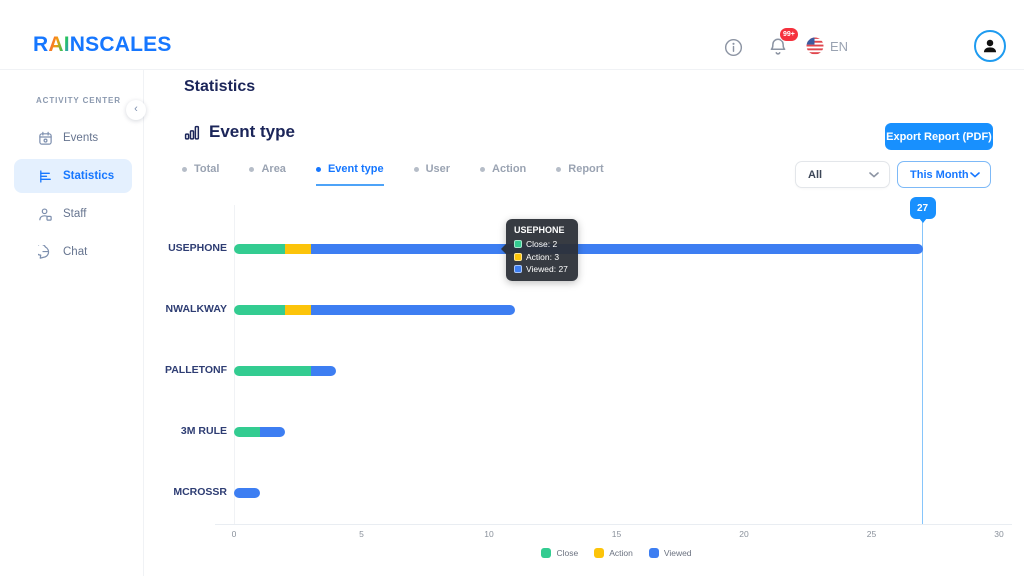 The width and height of the screenshot is (1024, 576). What do you see at coordinates (207, 169) in the screenshot?
I see `tab-label: Total` at bounding box center [207, 169].